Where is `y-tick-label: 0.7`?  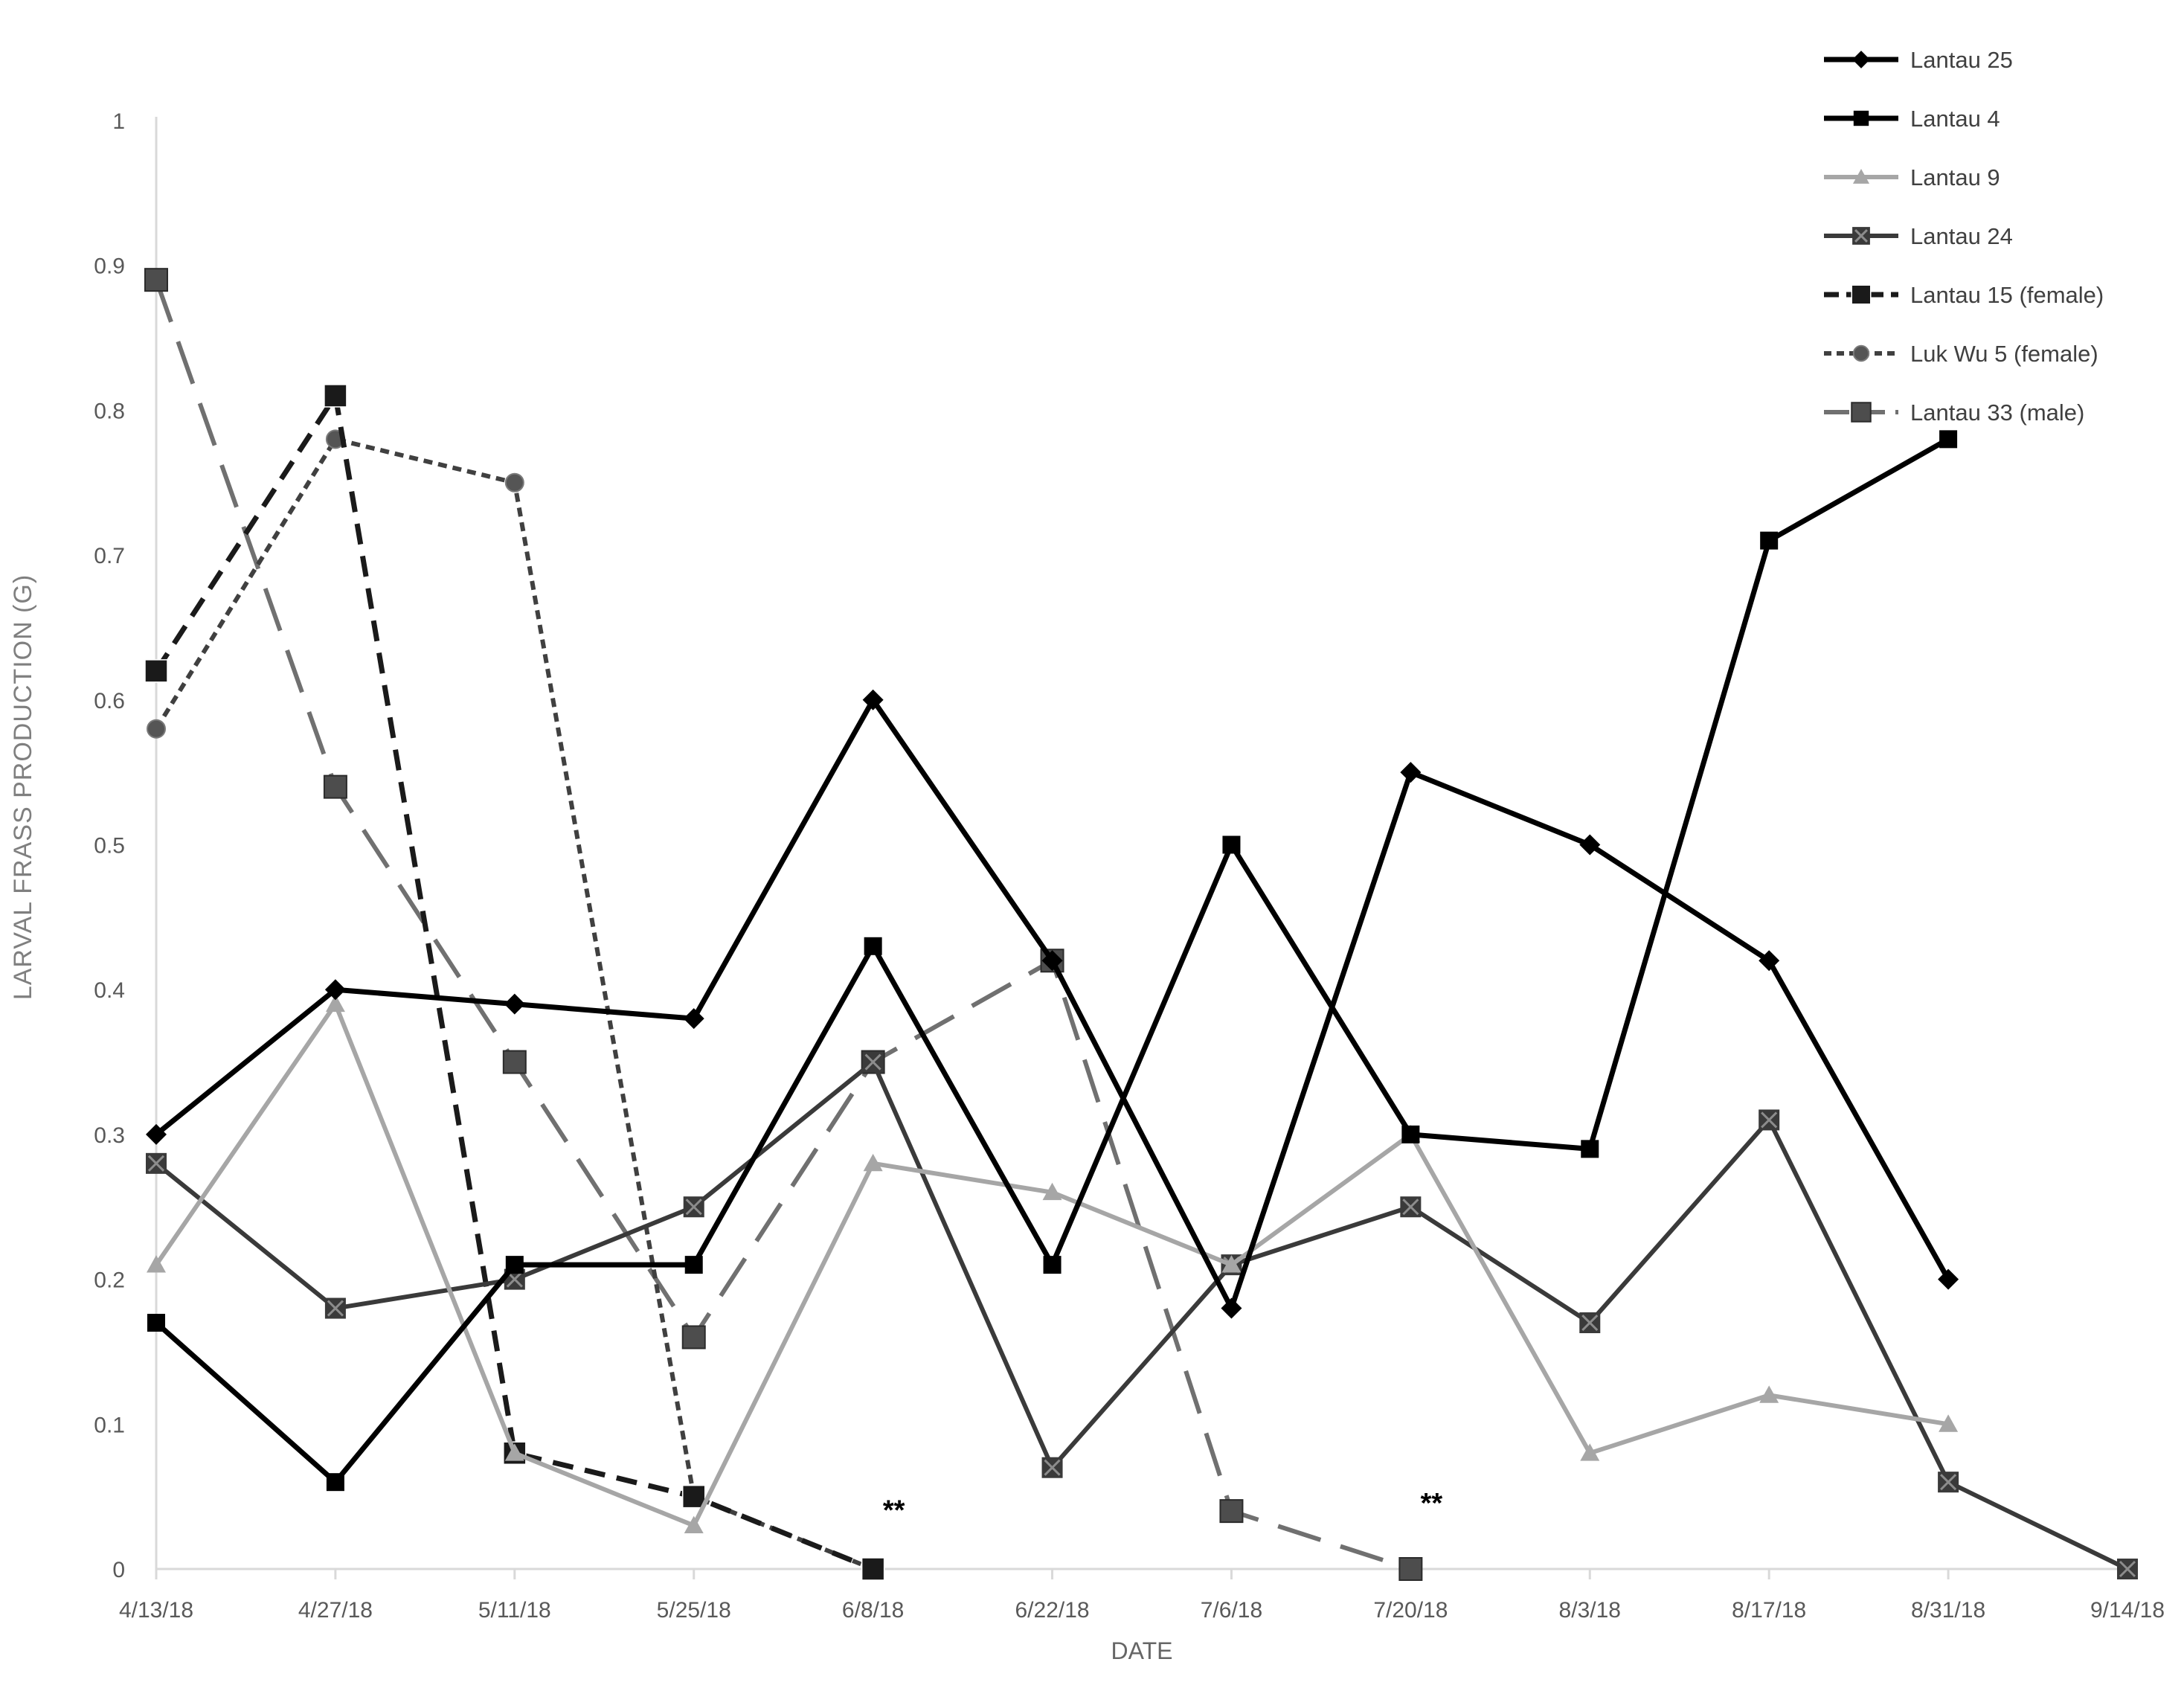 y-tick-label: 0.7 is located at coordinates (110, 556).